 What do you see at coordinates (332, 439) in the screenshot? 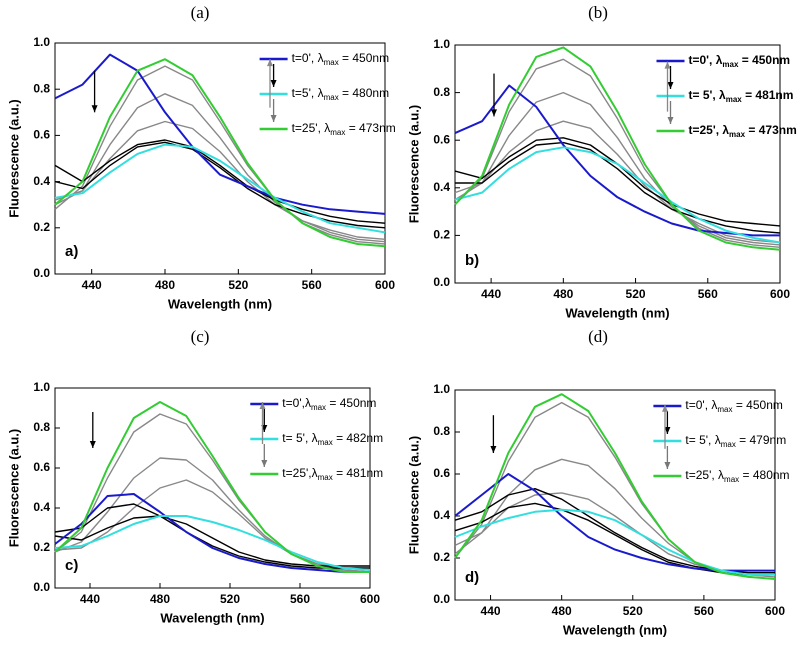
I see `legend-label: t= 5', λmax = 482nm` at bounding box center [332, 439].